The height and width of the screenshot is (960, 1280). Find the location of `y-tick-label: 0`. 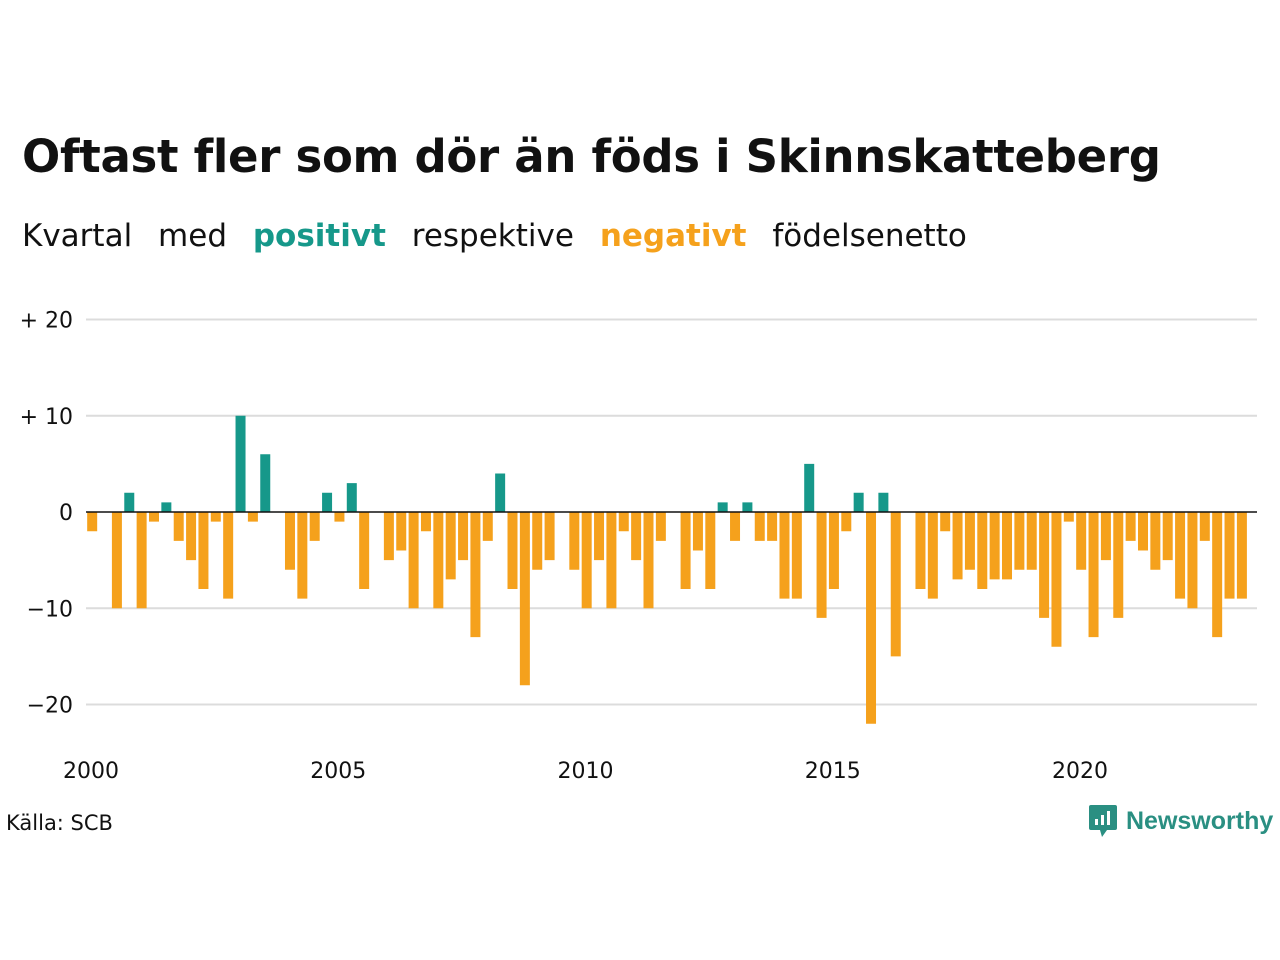

y-tick-label: 0 is located at coordinates (66, 513).